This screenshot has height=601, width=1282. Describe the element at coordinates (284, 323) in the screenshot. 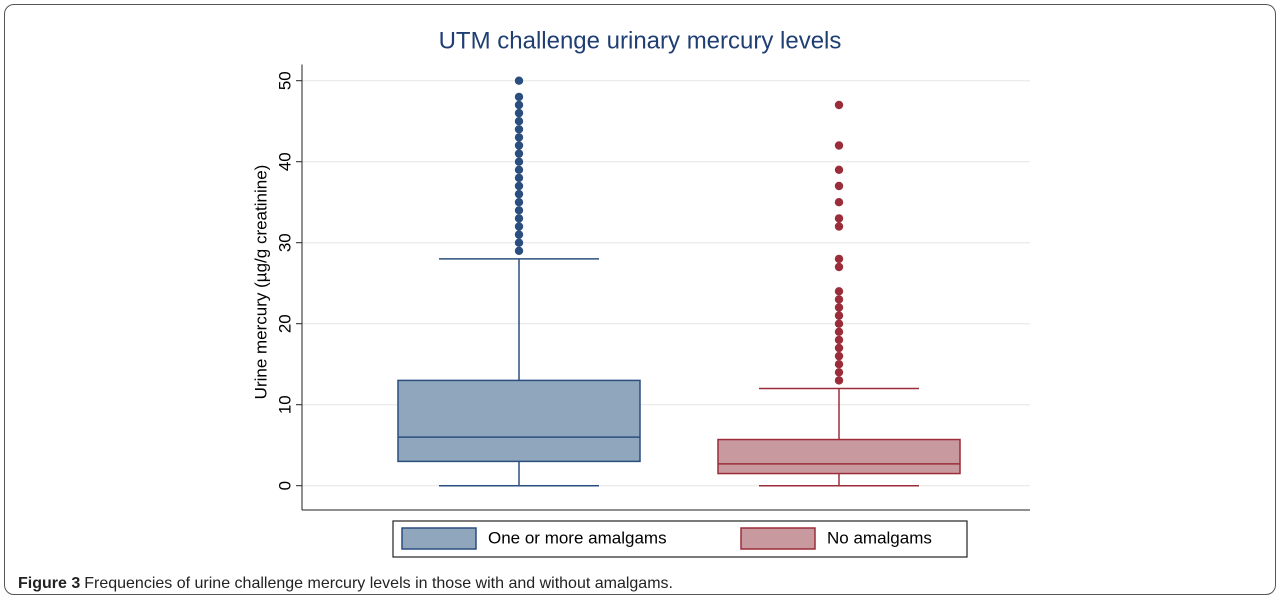

I see `y-tick-label: 20` at that location.